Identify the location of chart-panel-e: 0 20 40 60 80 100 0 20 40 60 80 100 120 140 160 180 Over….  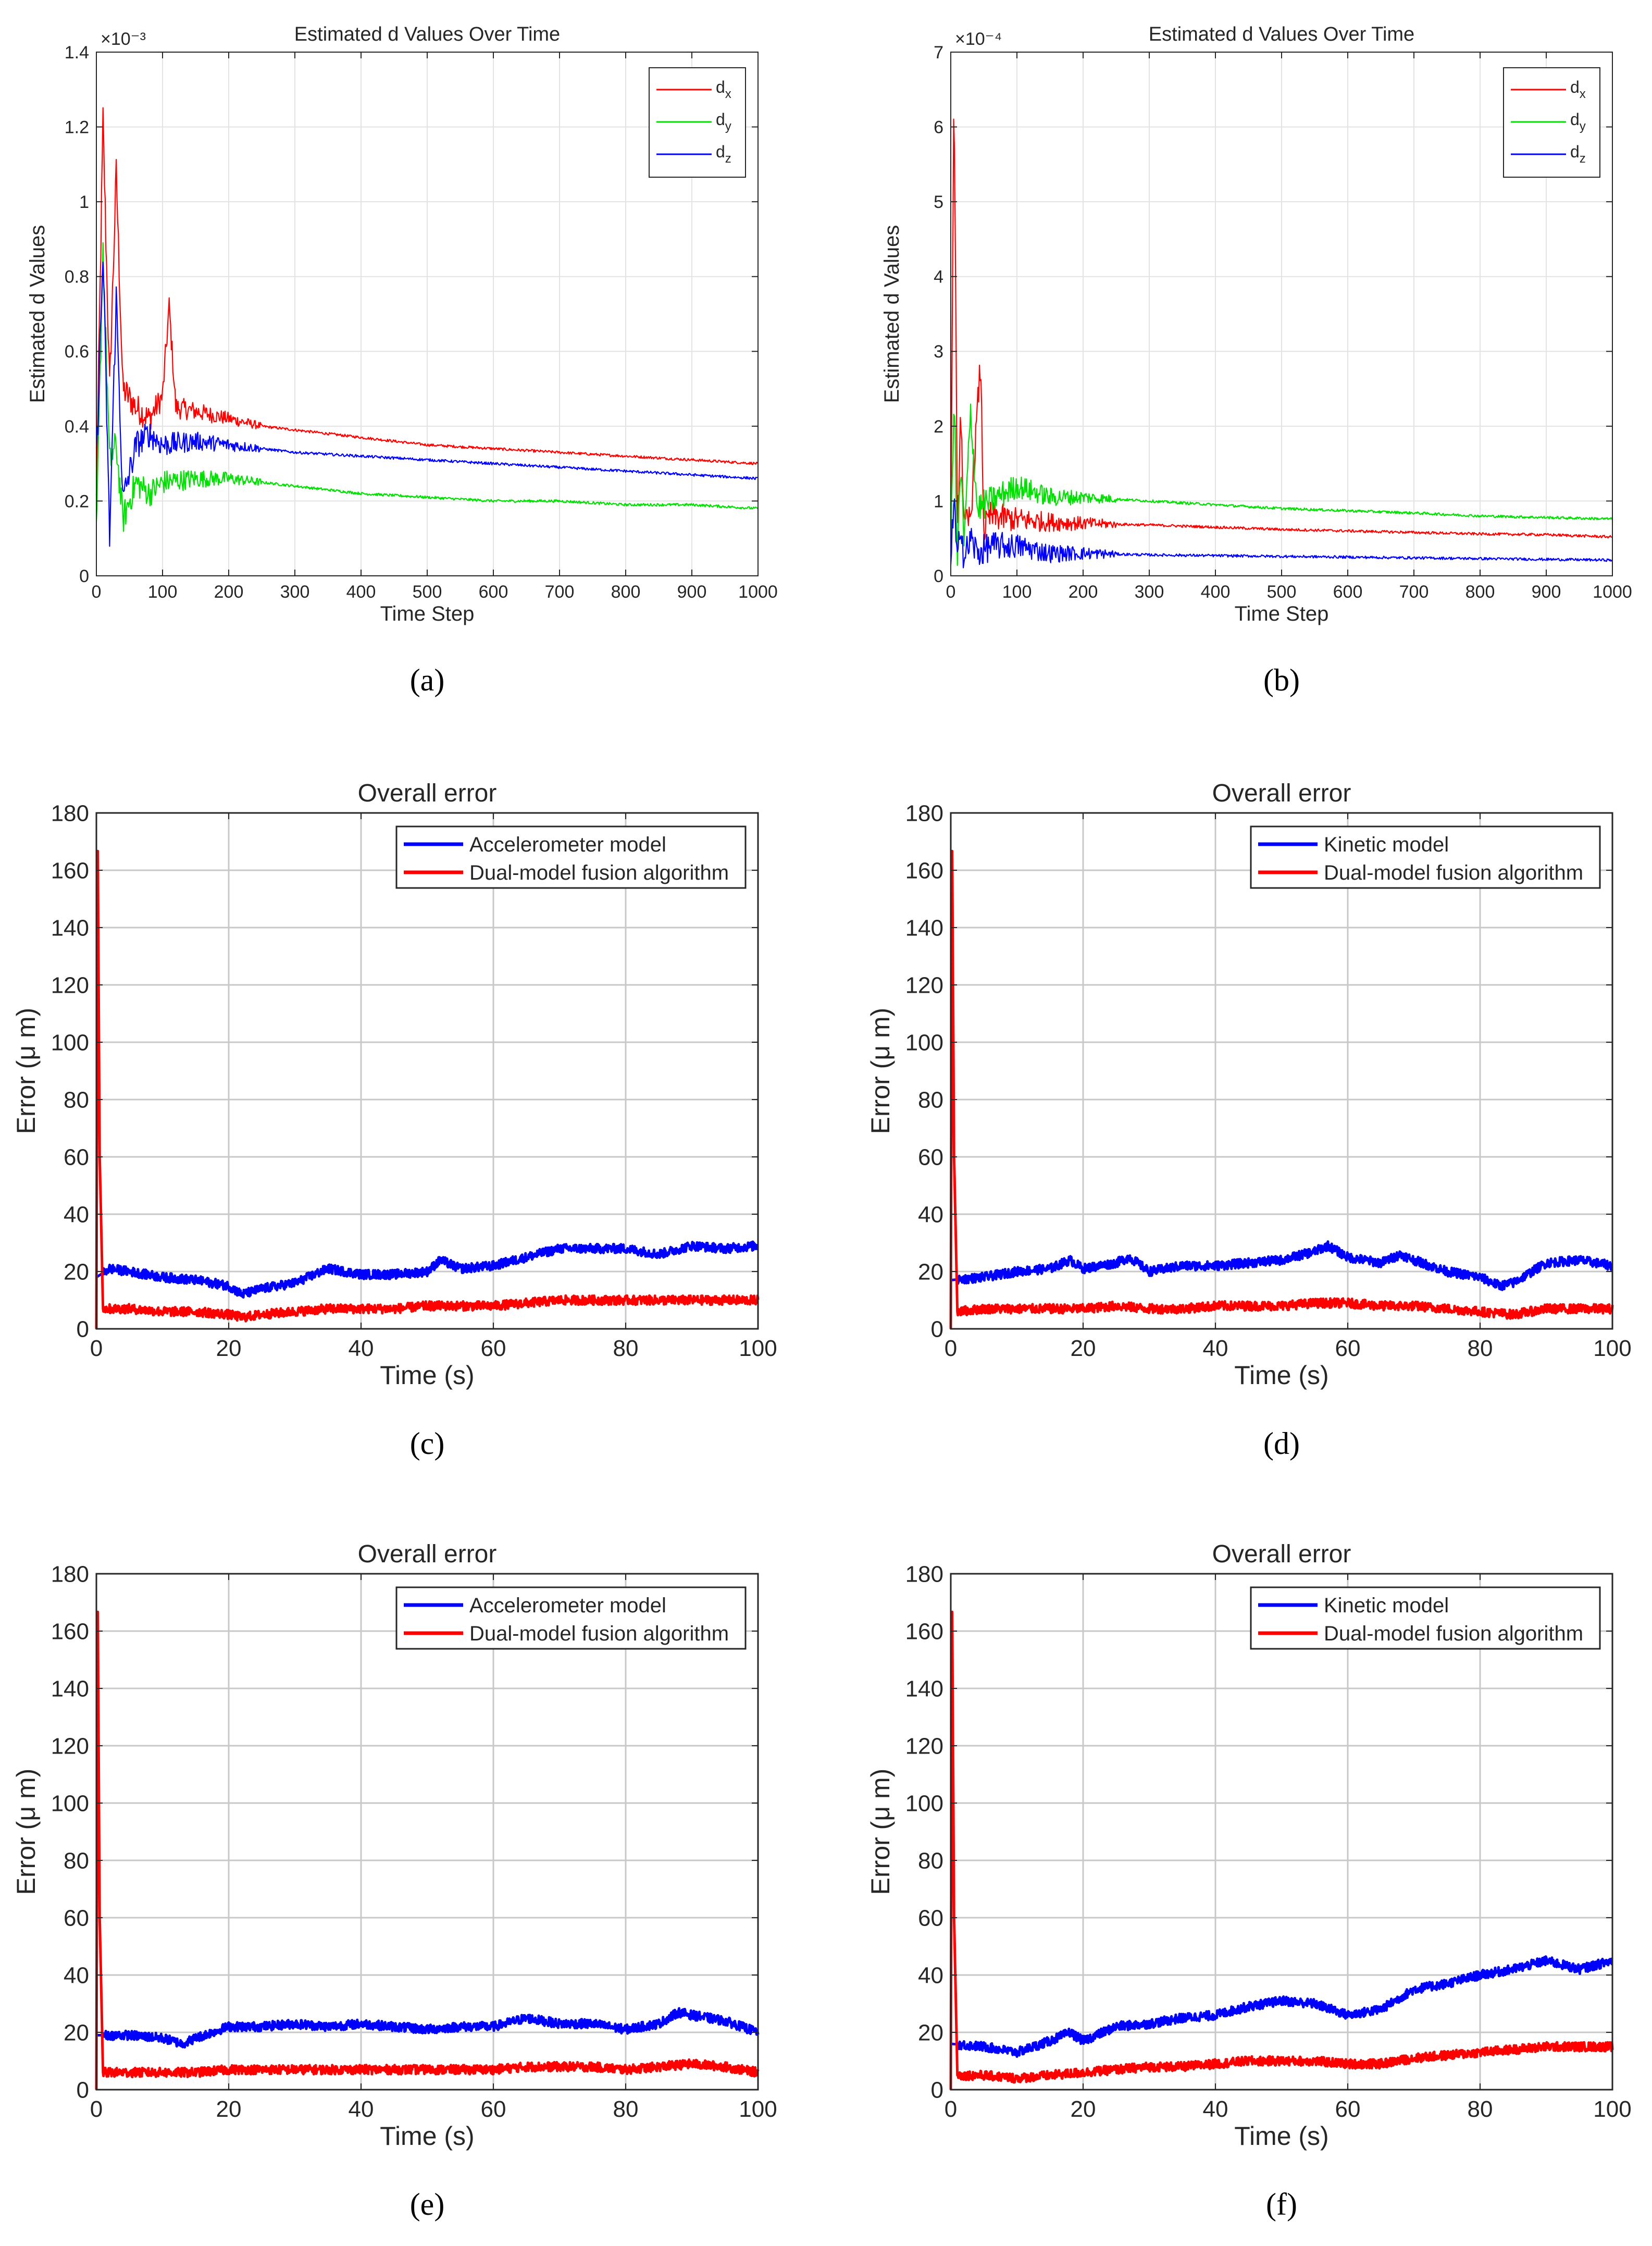
(394, 1881).